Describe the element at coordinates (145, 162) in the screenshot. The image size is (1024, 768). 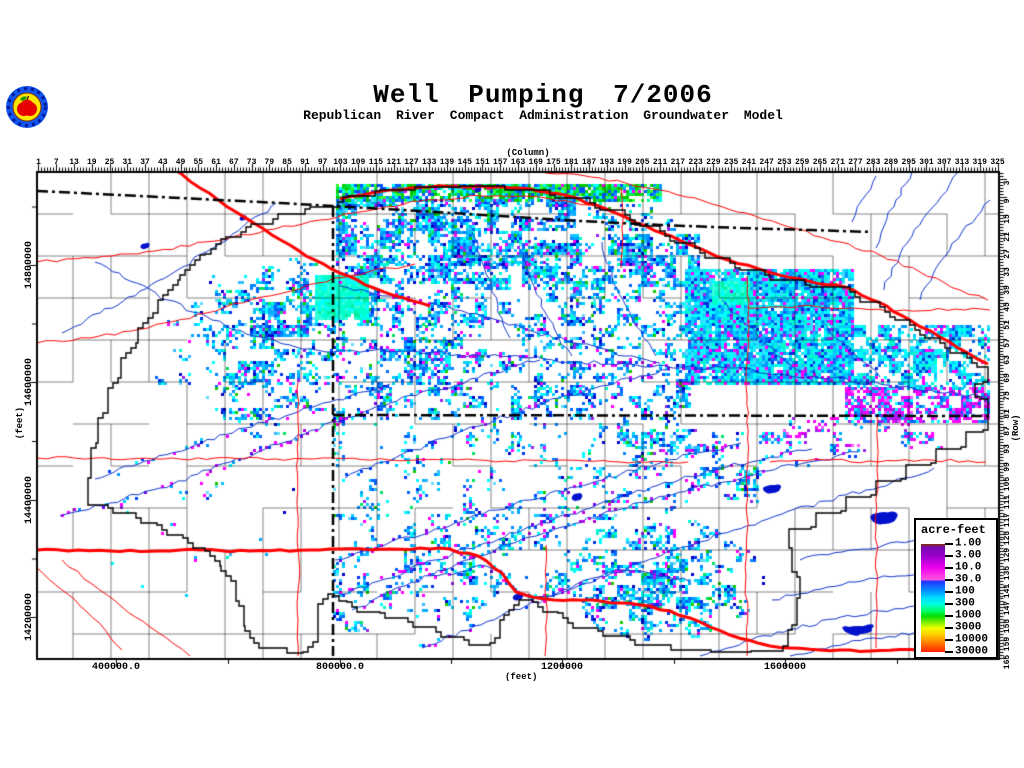
I see `column-tick-label: 37` at that location.